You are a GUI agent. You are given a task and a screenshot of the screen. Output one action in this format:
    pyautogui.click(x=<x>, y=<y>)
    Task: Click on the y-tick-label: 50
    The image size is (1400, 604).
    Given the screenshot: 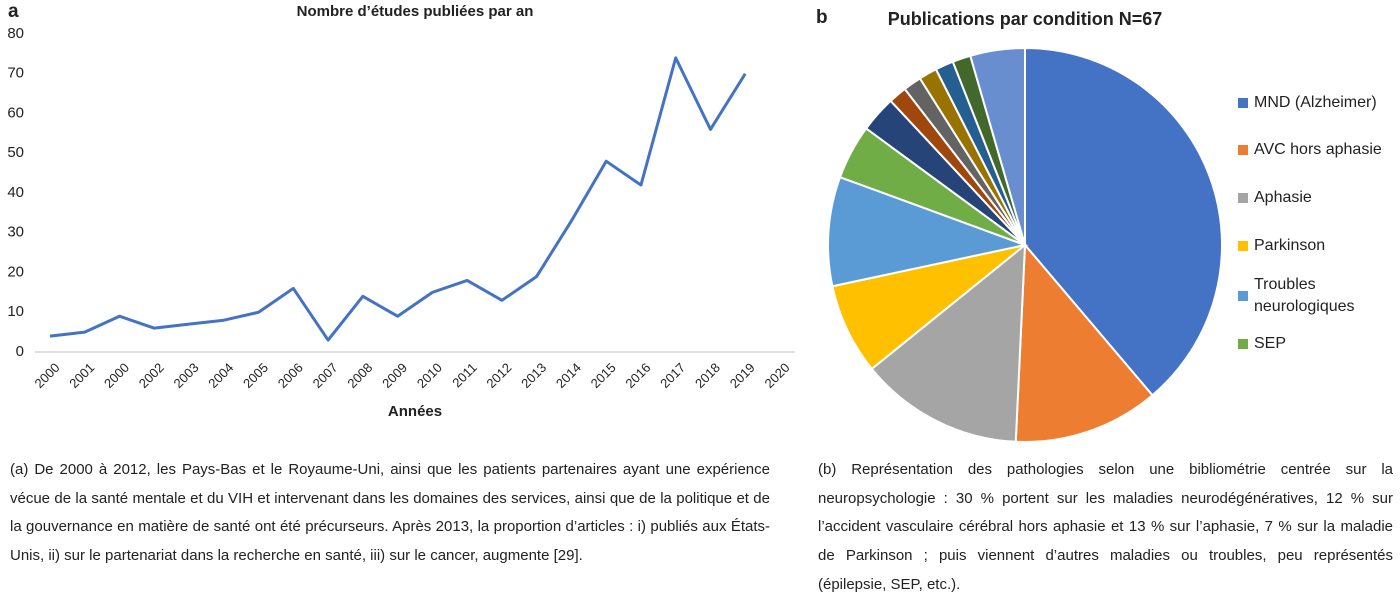 What is the action you would take?
    pyautogui.click(x=15, y=152)
    